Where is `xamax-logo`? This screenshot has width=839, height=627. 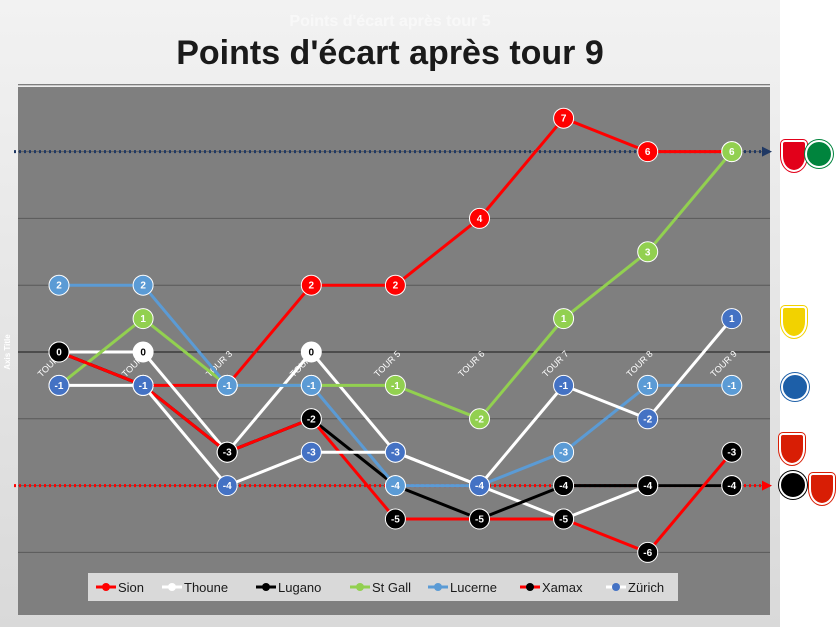
xamax-logo is located at coordinates (792, 449).